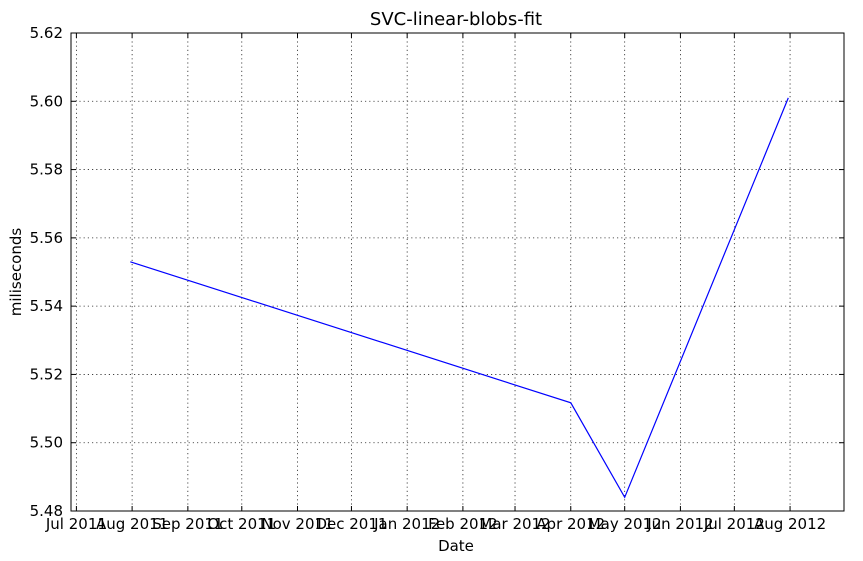  What do you see at coordinates (790, 524) in the screenshot?
I see `x-tick-label: Aug 2012` at bounding box center [790, 524].